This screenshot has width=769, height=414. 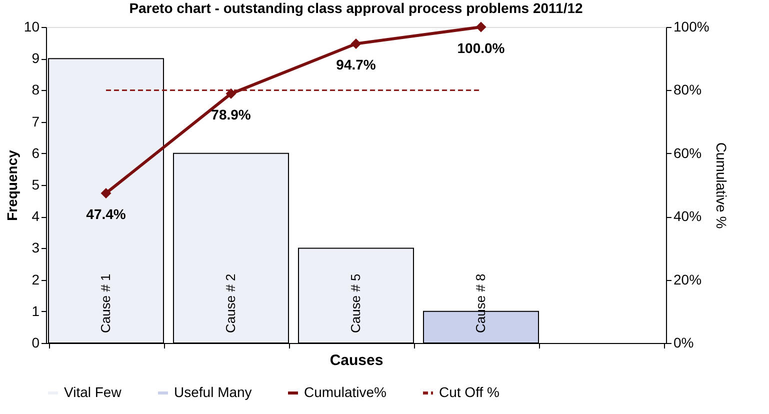 I want to click on data-label: 100.0%, so click(x=481, y=48).